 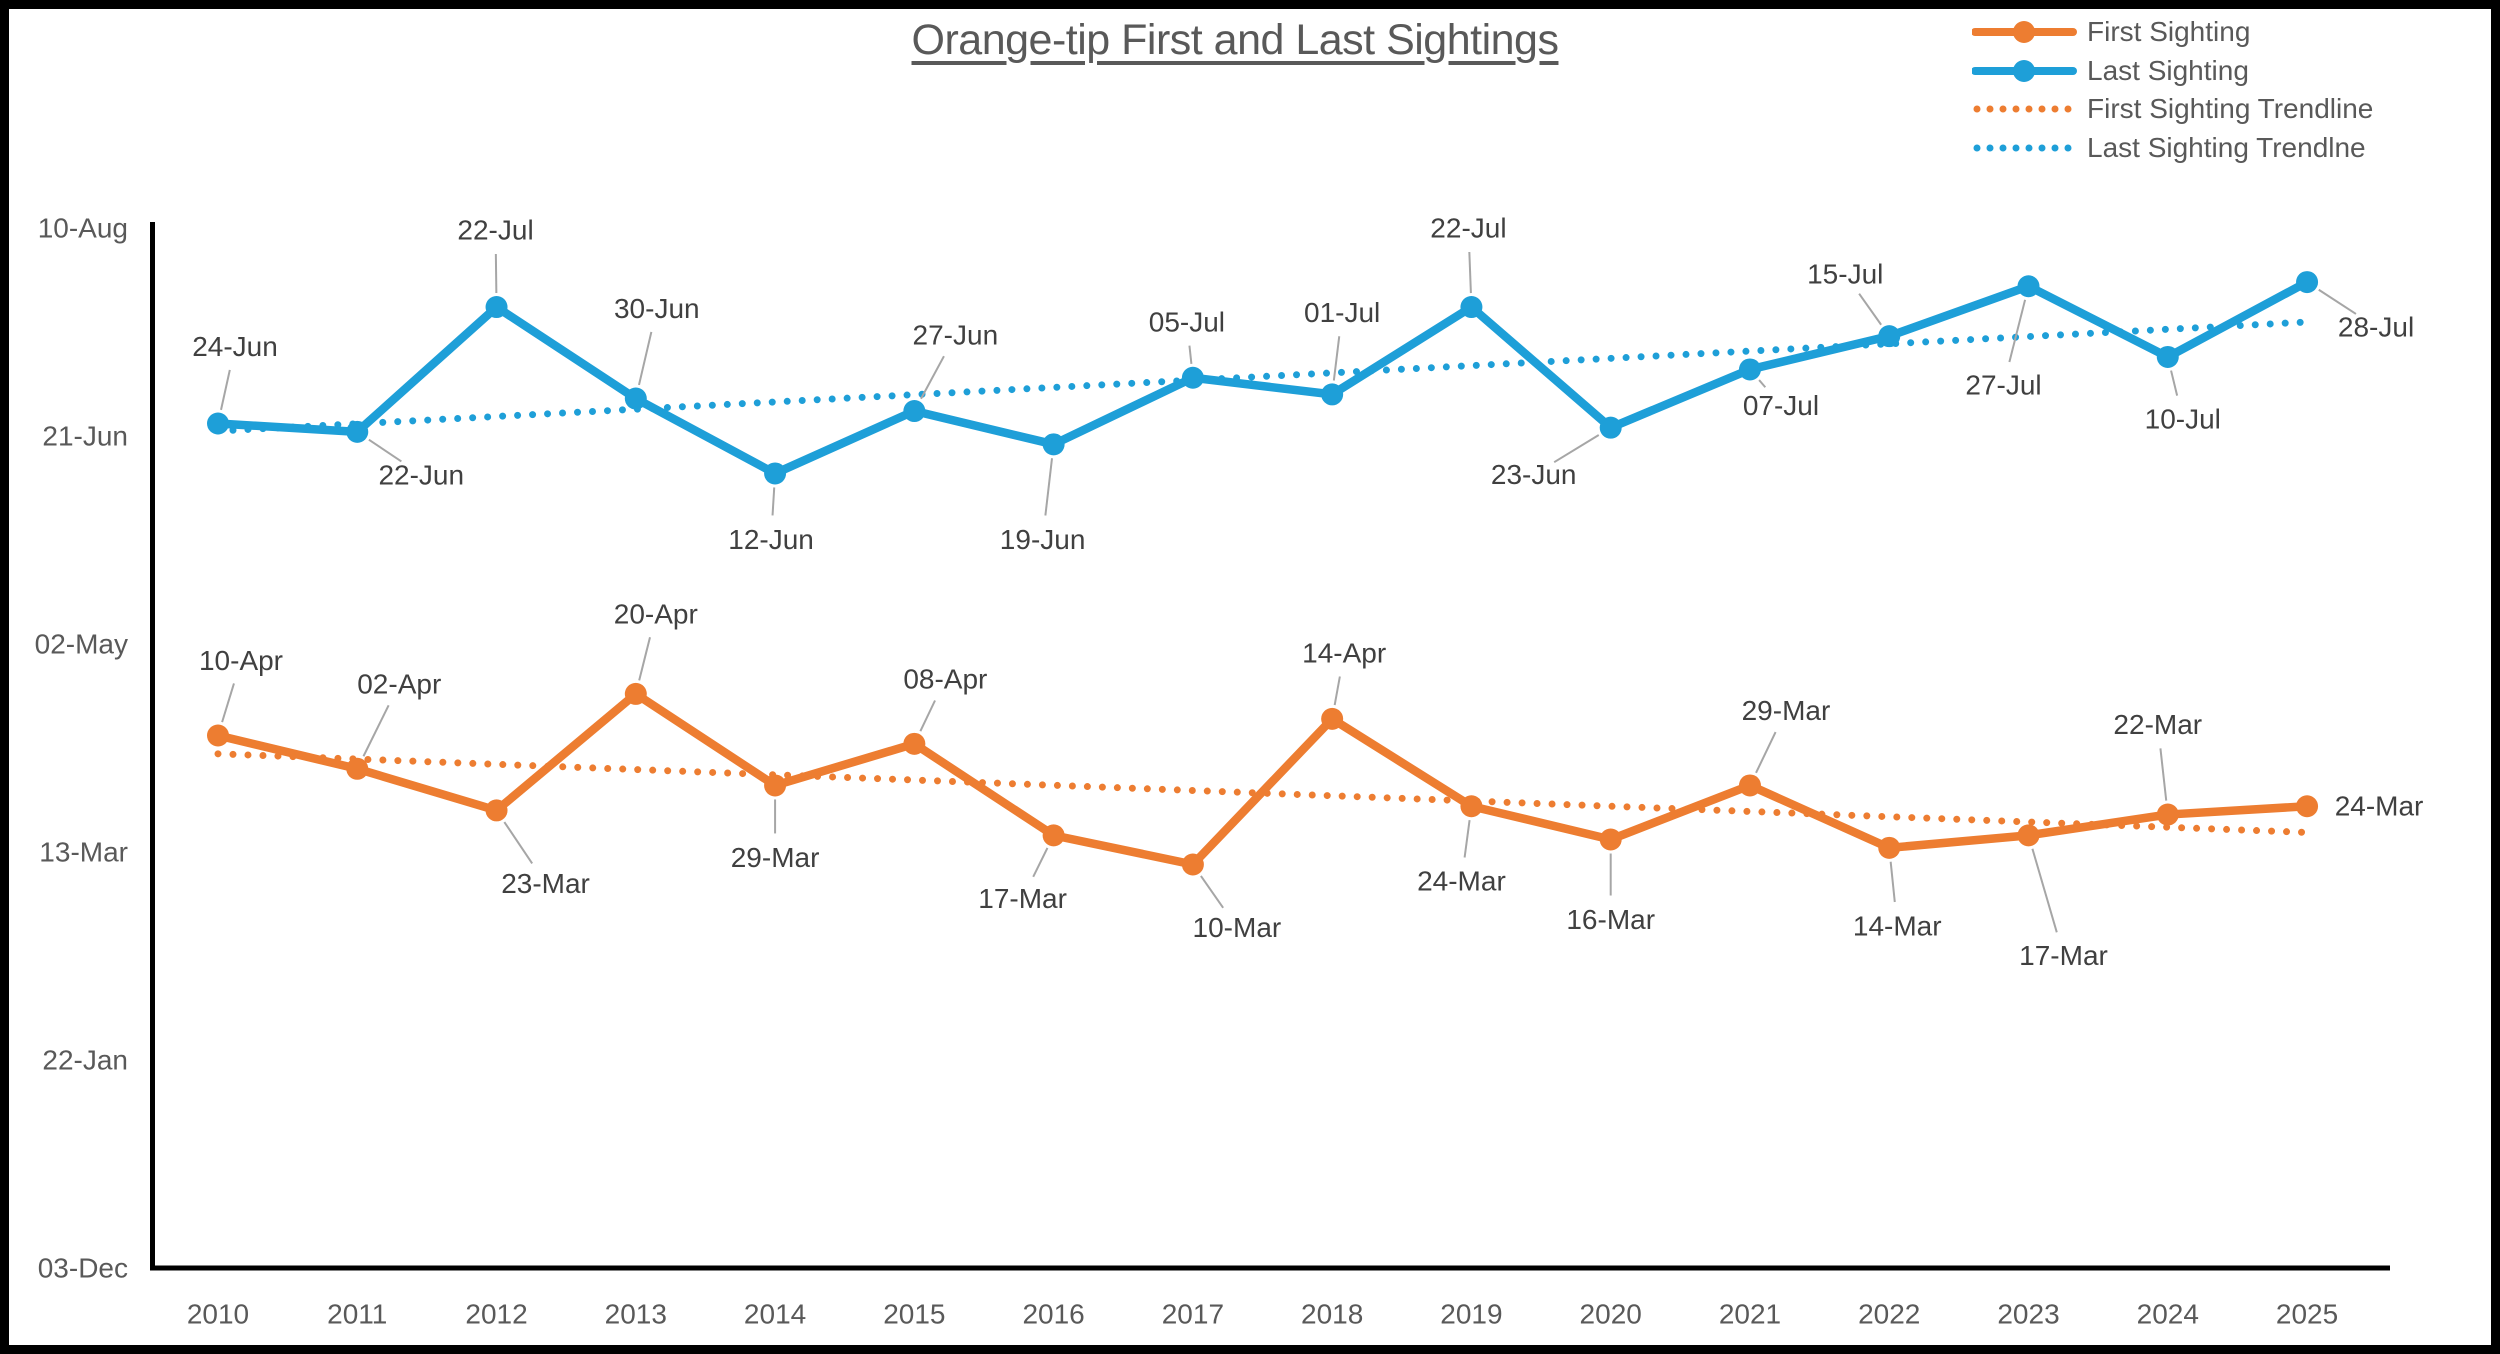 I want to click on data-label: 02-Apr, so click(x=399, y=683).